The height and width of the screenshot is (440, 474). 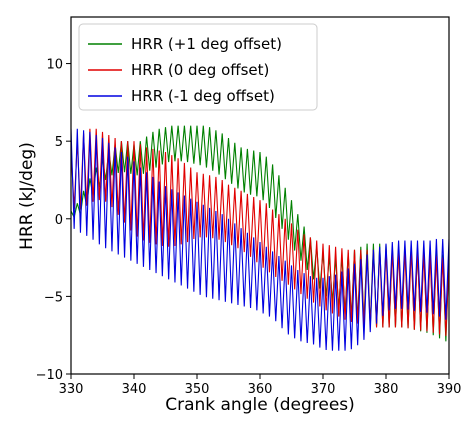 I want to click on legend-label: HRR (+1 deg offset), so click(x=206, y=44).